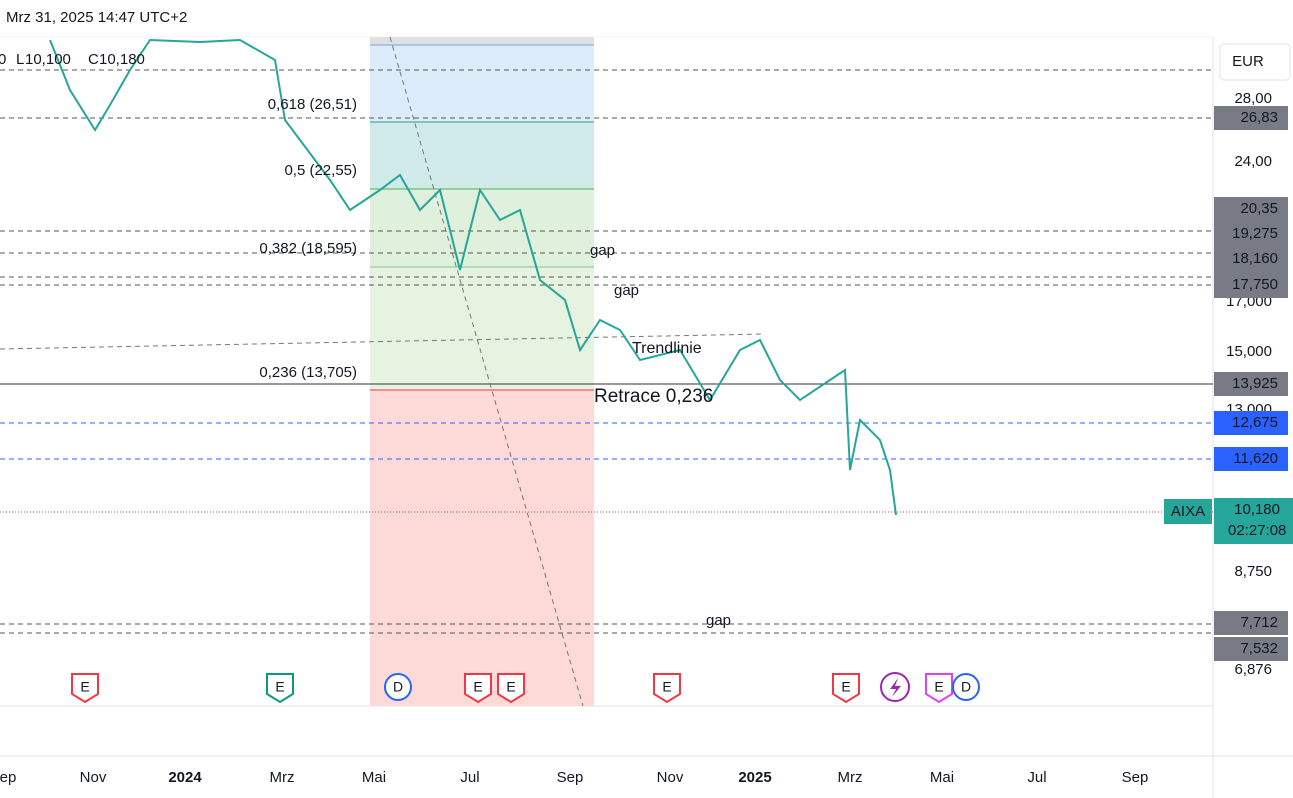 Image resolution: width=1293 pixels, height=798 pixels. Describe the element at coordinates (1255, 233) in the screenshot. I see `price-tag-label: 19,275` at that location.